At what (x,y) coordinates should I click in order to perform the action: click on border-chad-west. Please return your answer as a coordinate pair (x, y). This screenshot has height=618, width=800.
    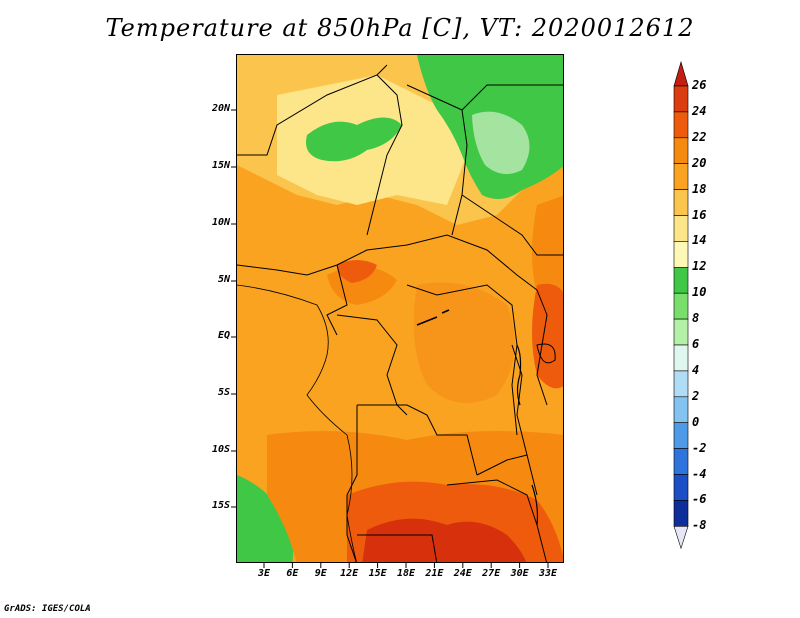
    Looking at the image, I should click on (384, 155).